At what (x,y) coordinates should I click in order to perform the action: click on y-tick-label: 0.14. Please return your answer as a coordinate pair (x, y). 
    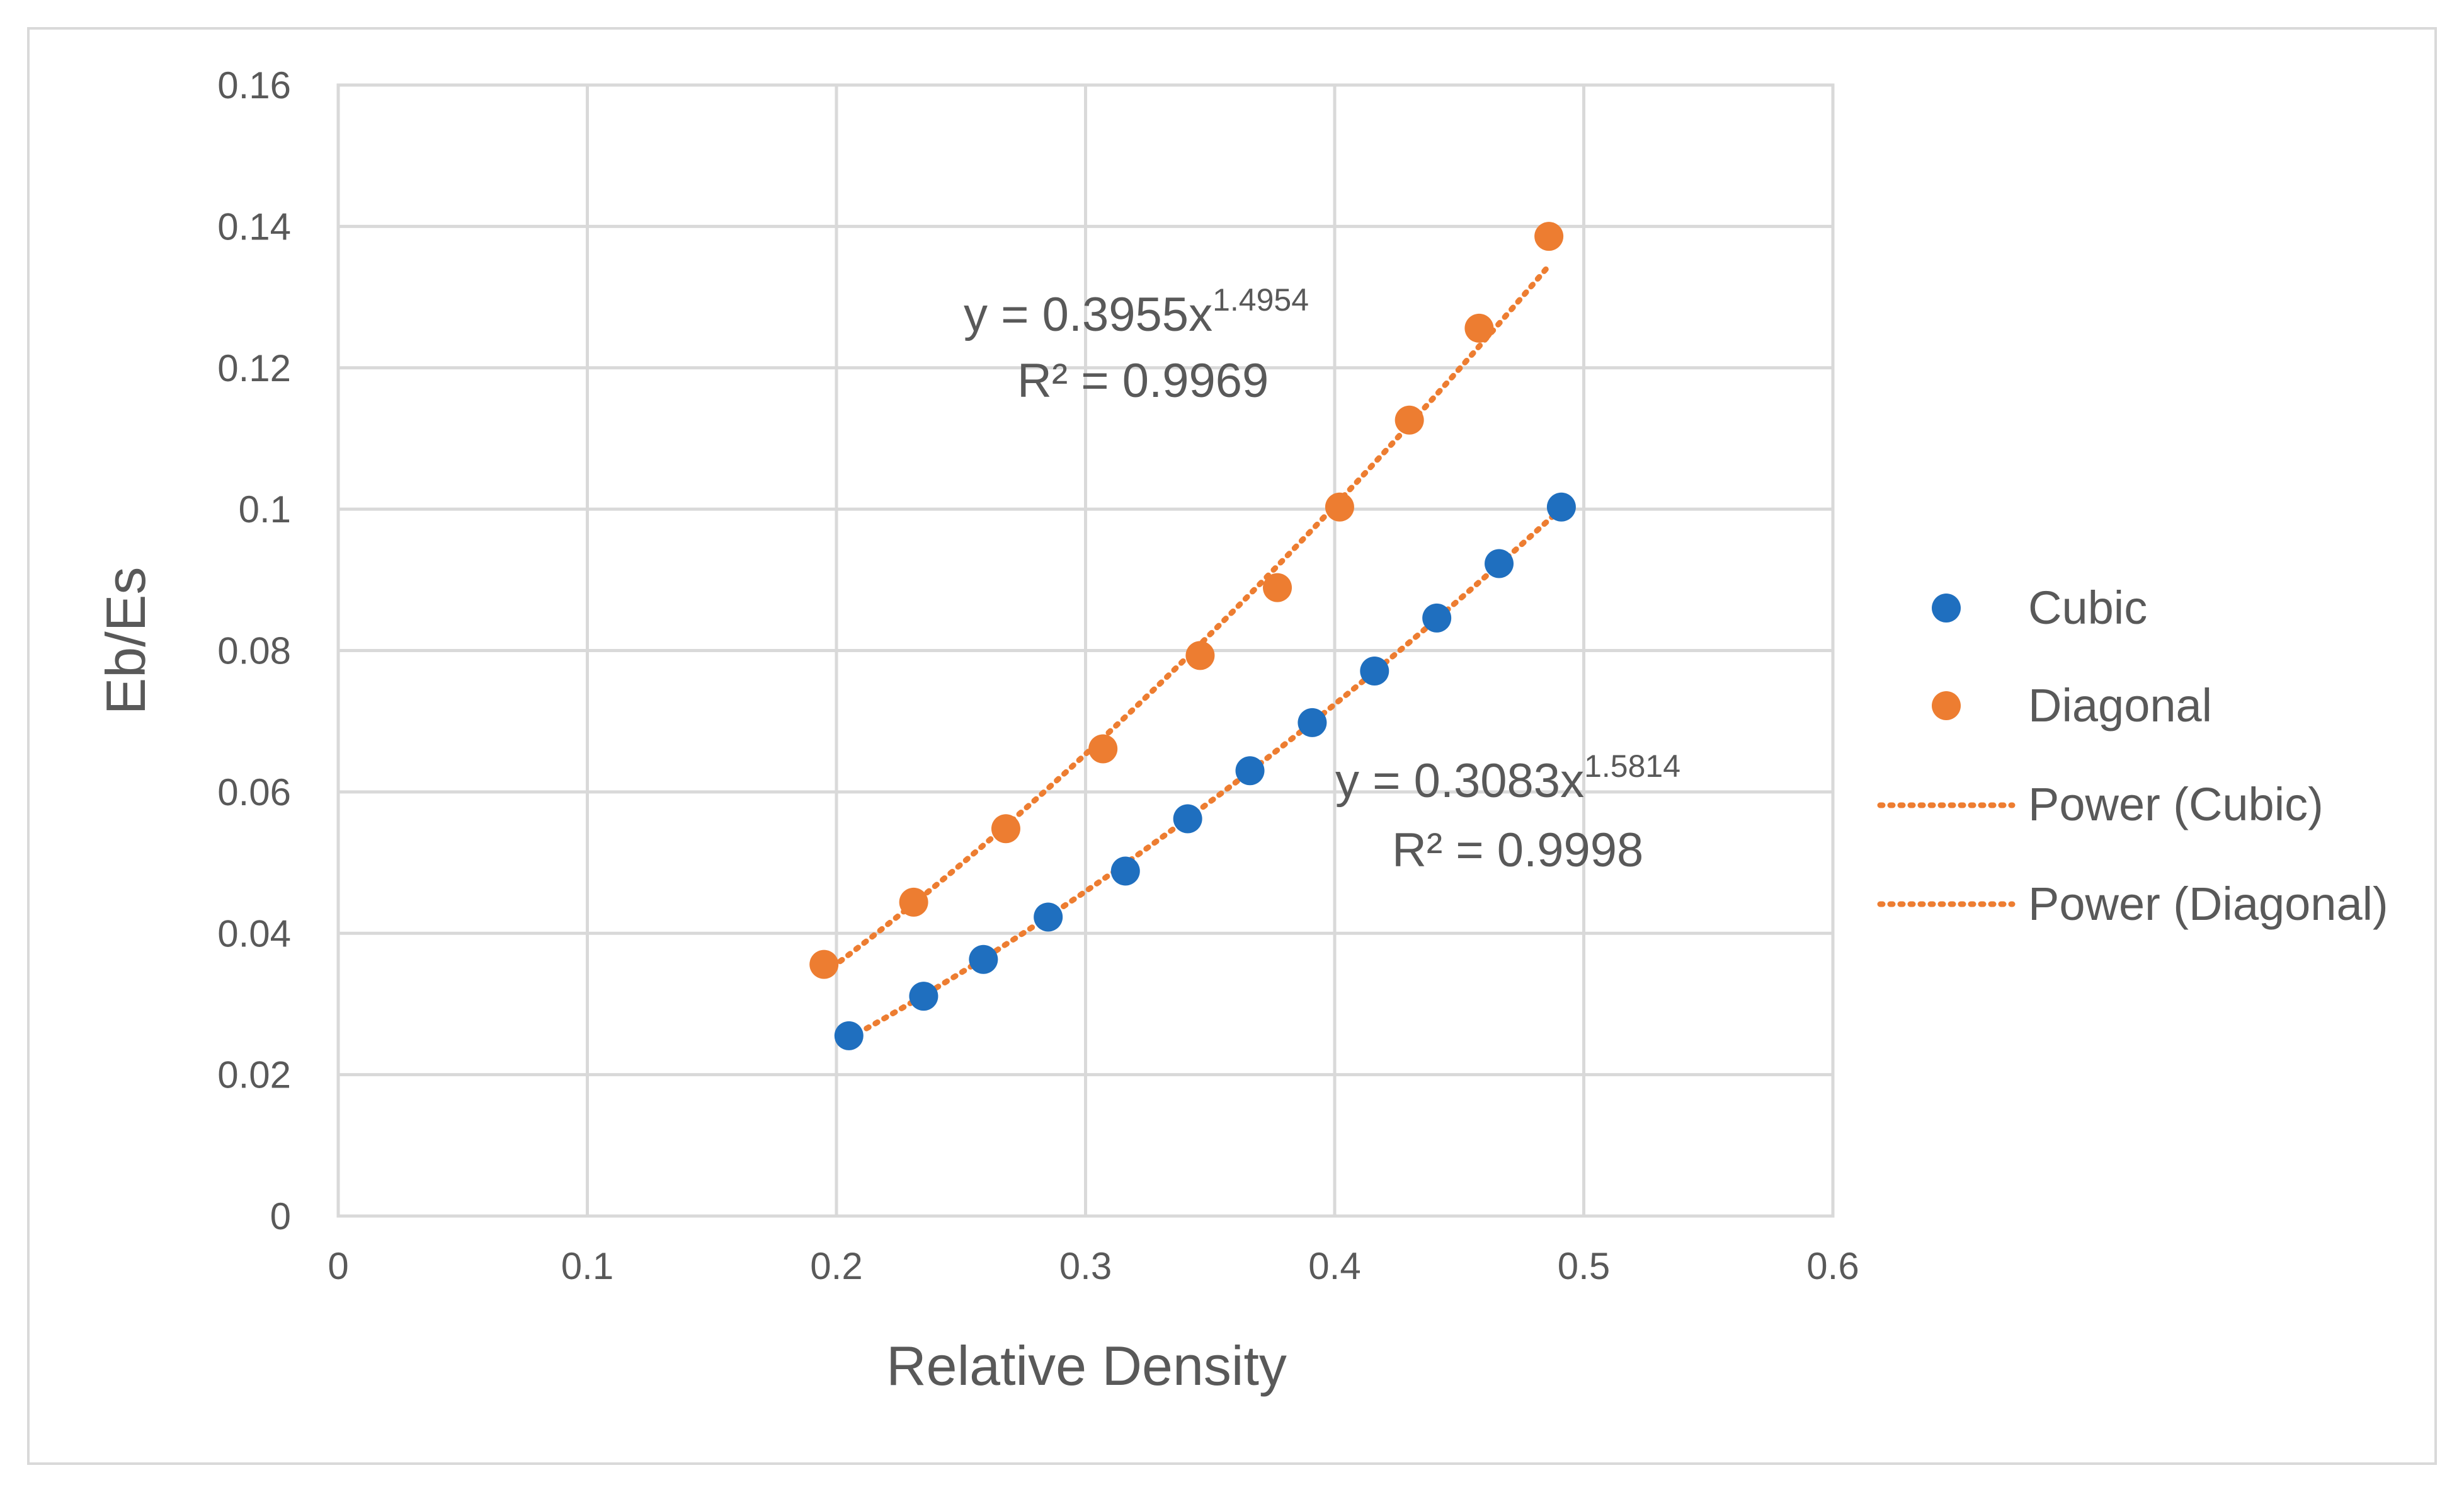
    Looking at the image, I should click on (254, 226).